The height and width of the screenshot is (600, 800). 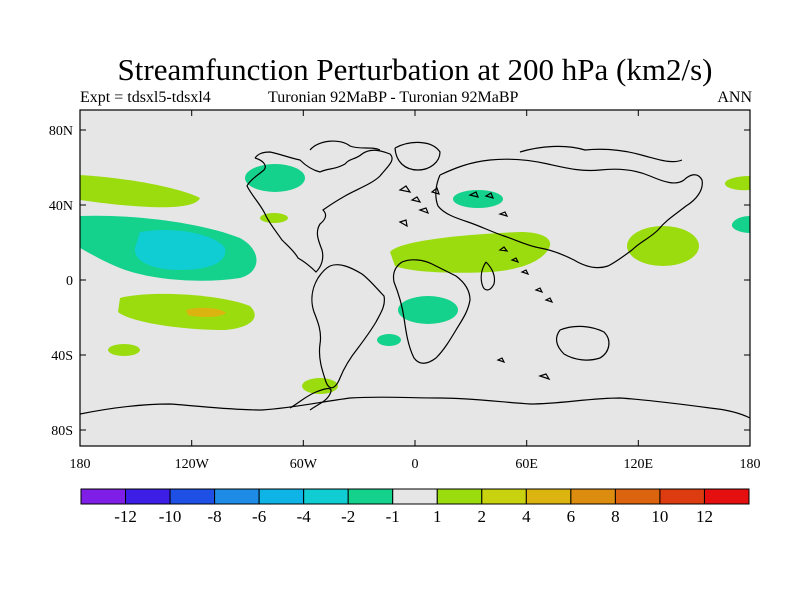 What do you see at coordinates (393, 97) in the screenshot?
I see `period-label: Turonian 92MaBP - Turonian 92MaBP` at bounding box center [393, 97].